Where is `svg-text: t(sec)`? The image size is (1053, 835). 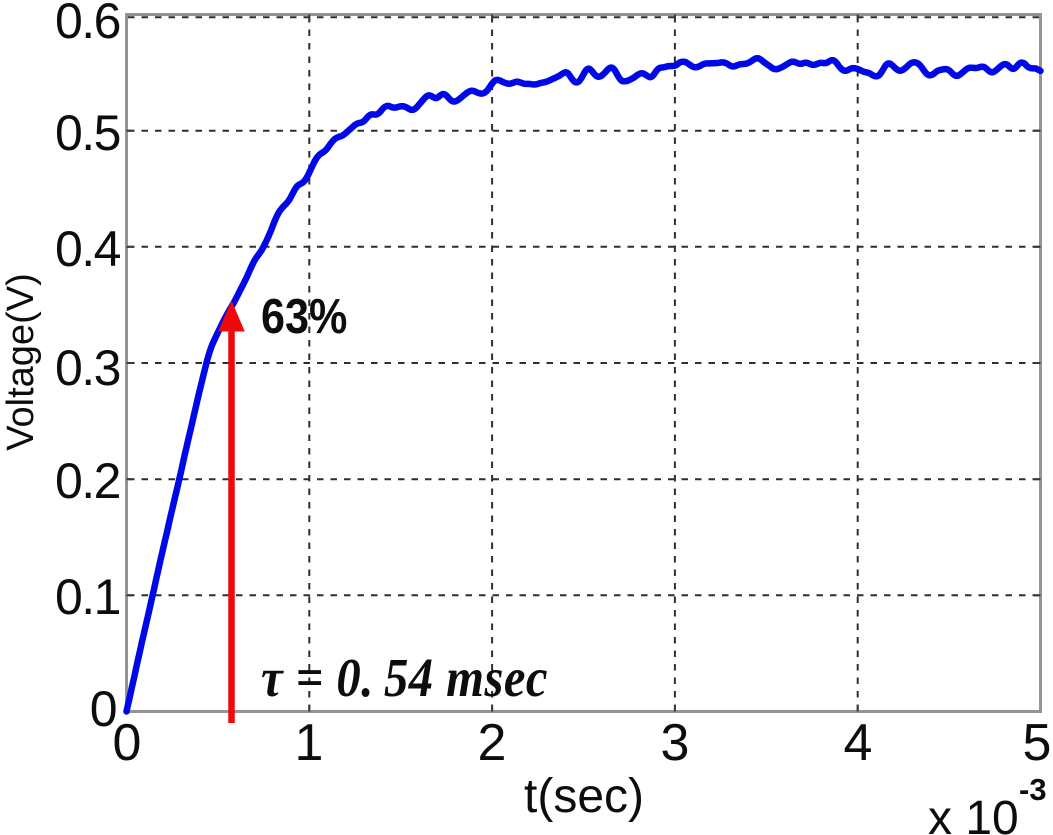
svg-text: t(sec) is located at coordinates (584, 796).